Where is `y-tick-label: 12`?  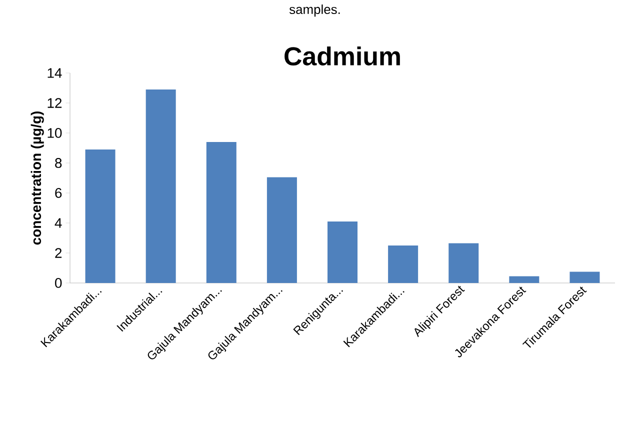
y-tick-label: 12 is located at coordinates (55, 103).